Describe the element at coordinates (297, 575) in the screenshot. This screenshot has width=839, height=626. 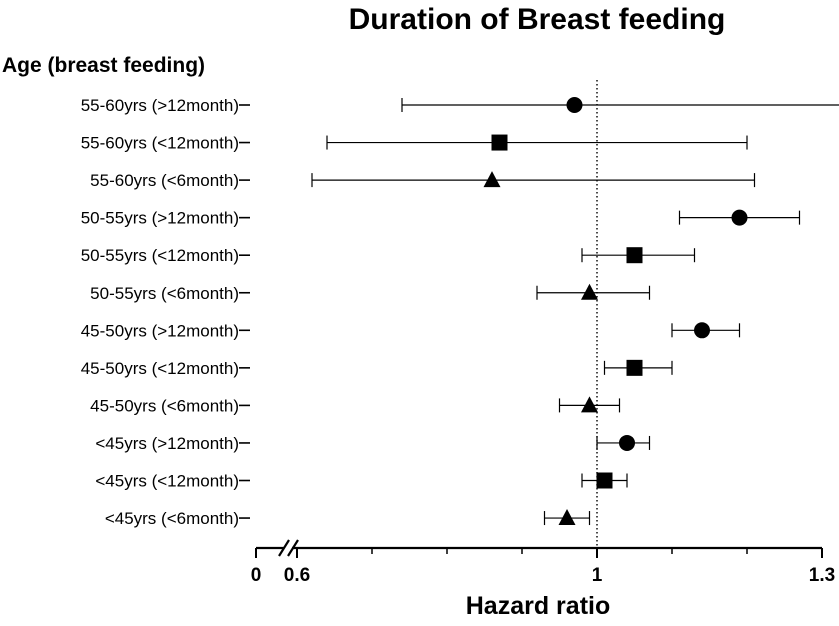
I see `x-tick-label: 0.6` at that location.